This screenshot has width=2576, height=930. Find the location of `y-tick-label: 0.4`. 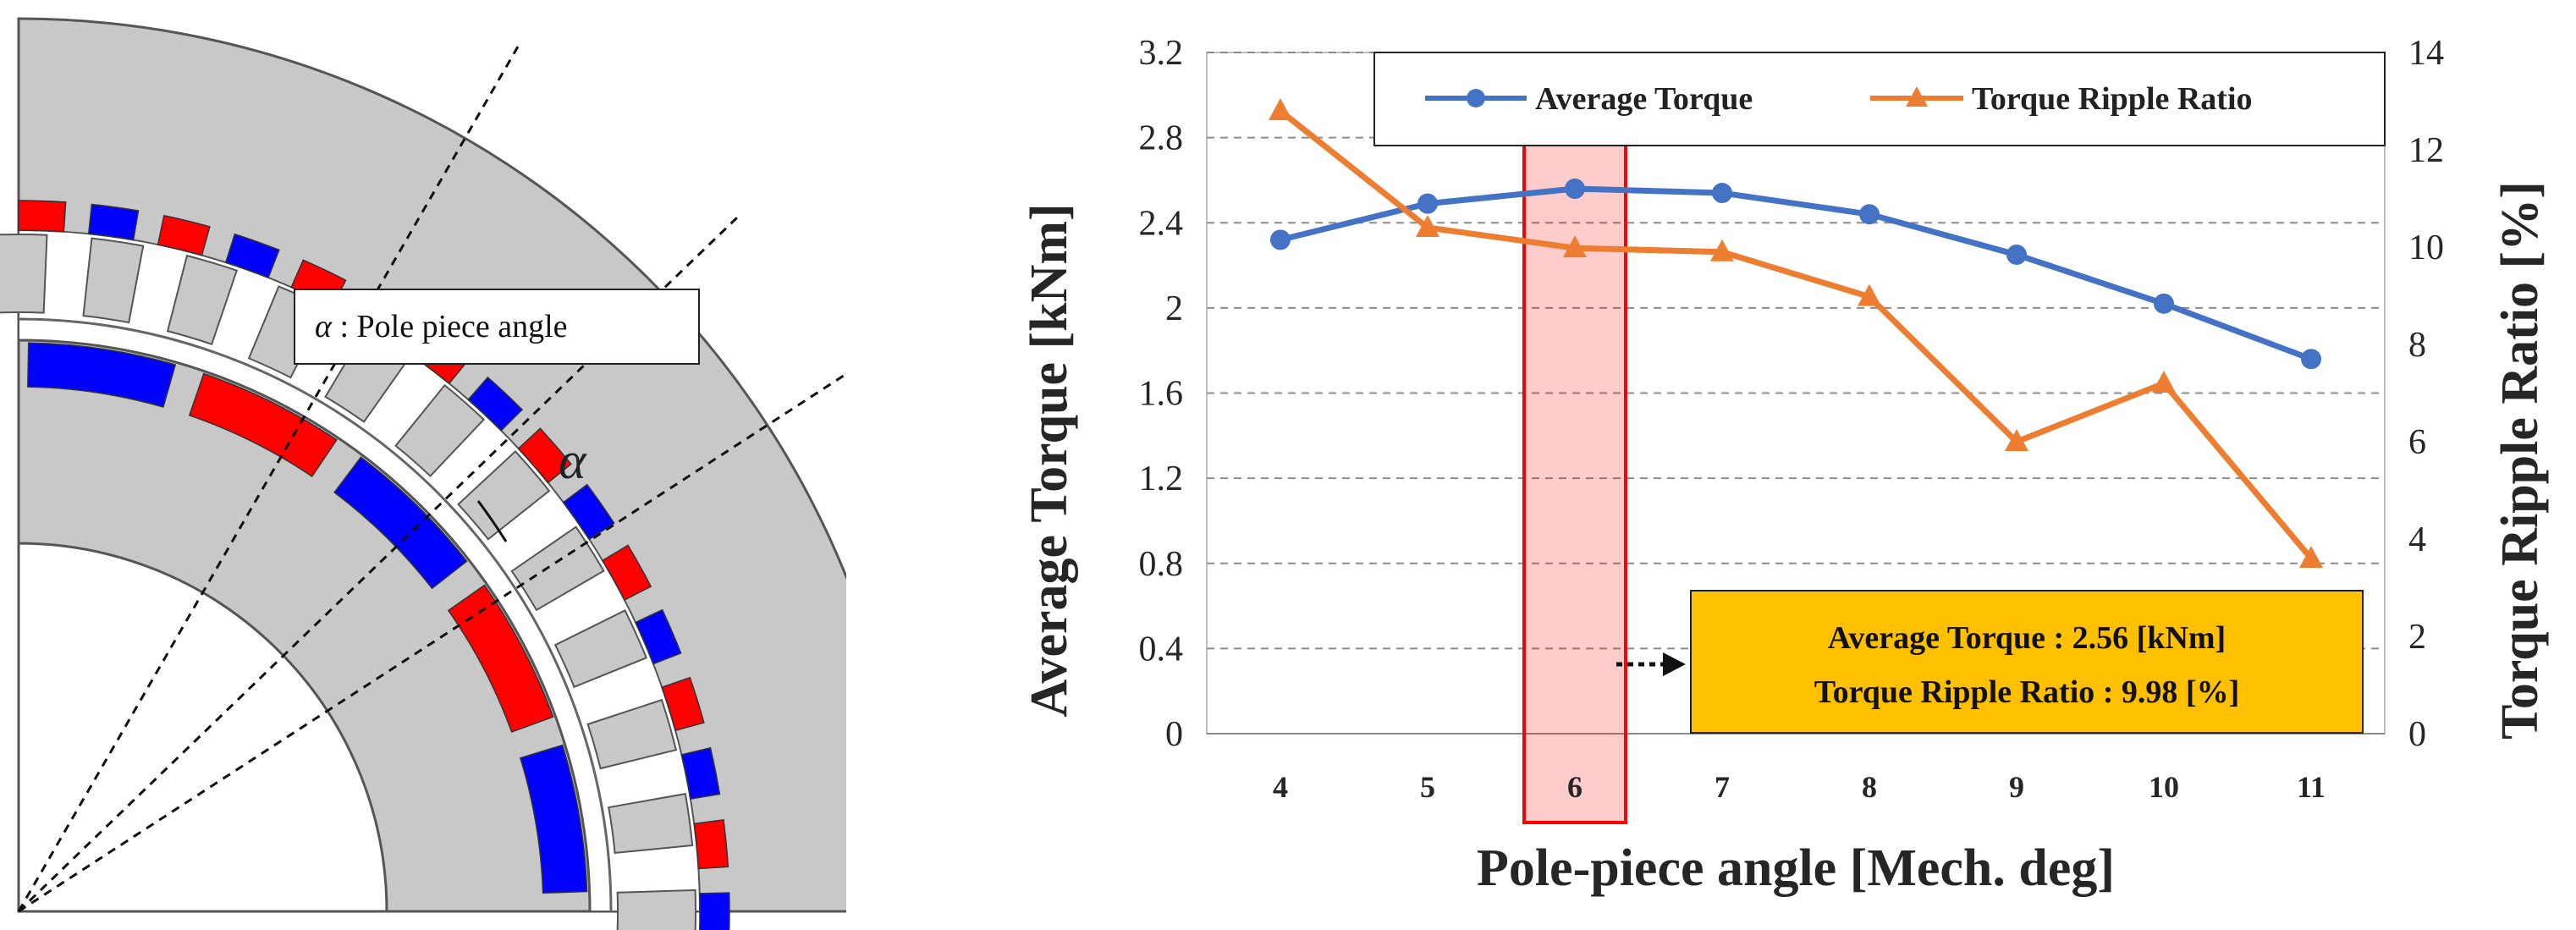

y-tick-label: 0.4 is located at coordinates (1161, 649).